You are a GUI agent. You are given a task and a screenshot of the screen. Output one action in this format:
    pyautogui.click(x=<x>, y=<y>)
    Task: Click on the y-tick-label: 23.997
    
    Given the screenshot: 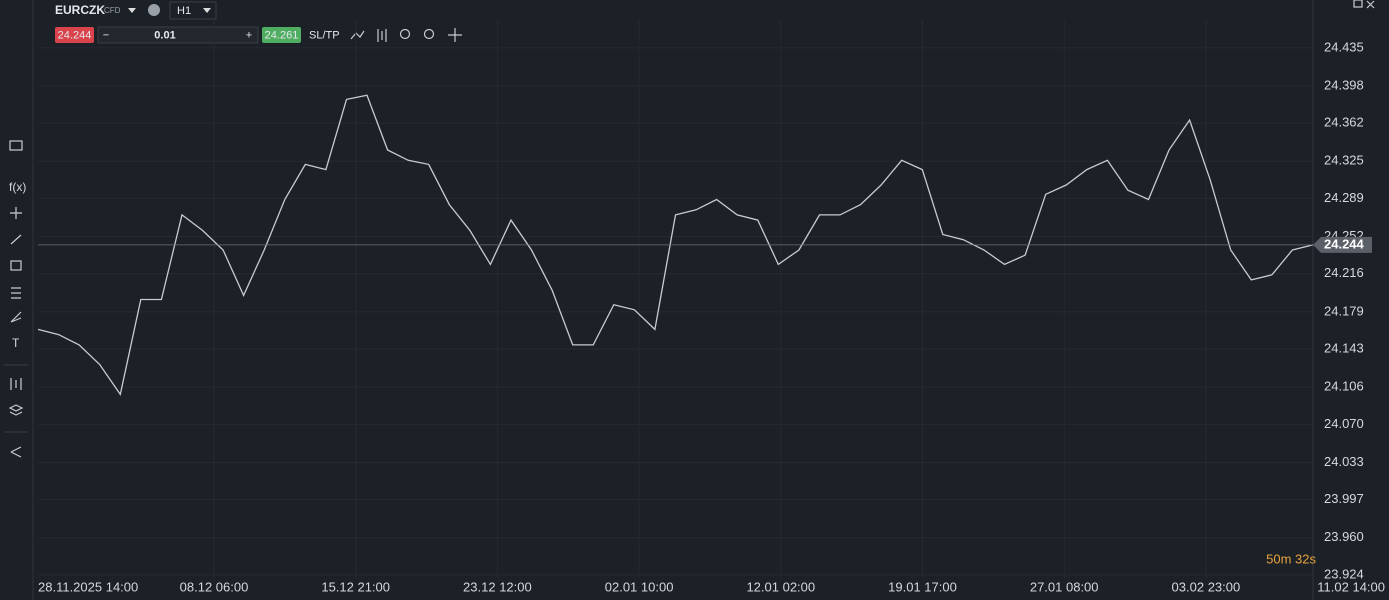 What is the action you would take?
    pyautogui.click(x=1344, y=498)
    